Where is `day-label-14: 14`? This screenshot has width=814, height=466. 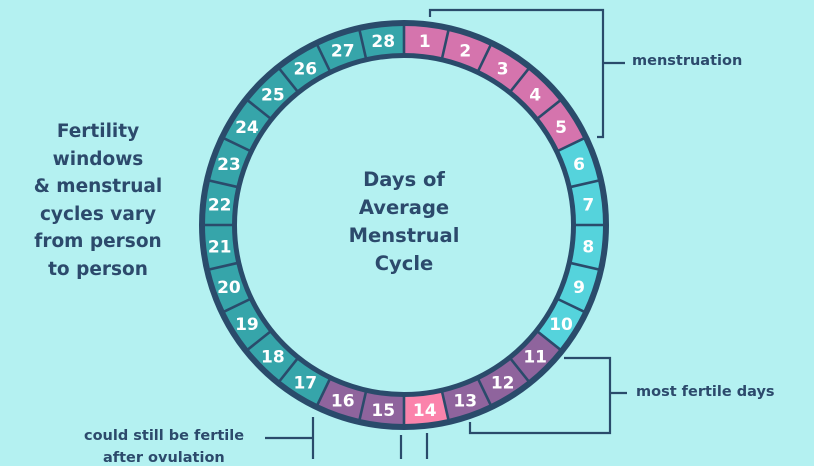
day-label-14: 14 is located at coordinates (425, 411).